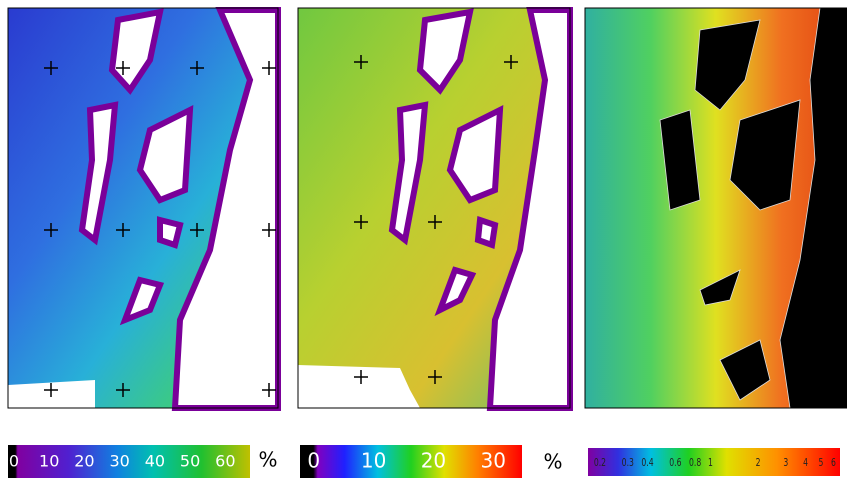 The width and height of the screenshot is (847, 480). What do you see at coordinates (695, 463) in the screenshot?
I see `colorbar-tick-label: 0.8` at bounding box center [695, 463].